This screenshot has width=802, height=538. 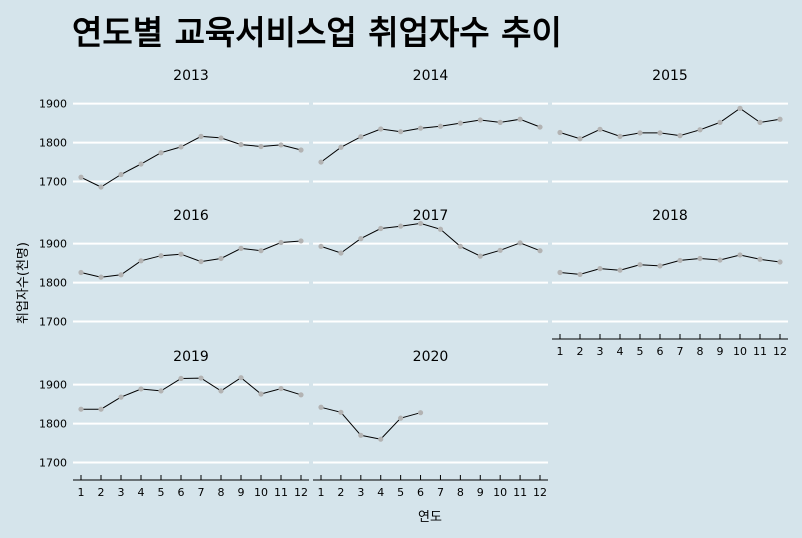 What do you see at coordinates (191, 161) in the screenshot?
I see `series-line-2013` at bounding box center [191, 161].